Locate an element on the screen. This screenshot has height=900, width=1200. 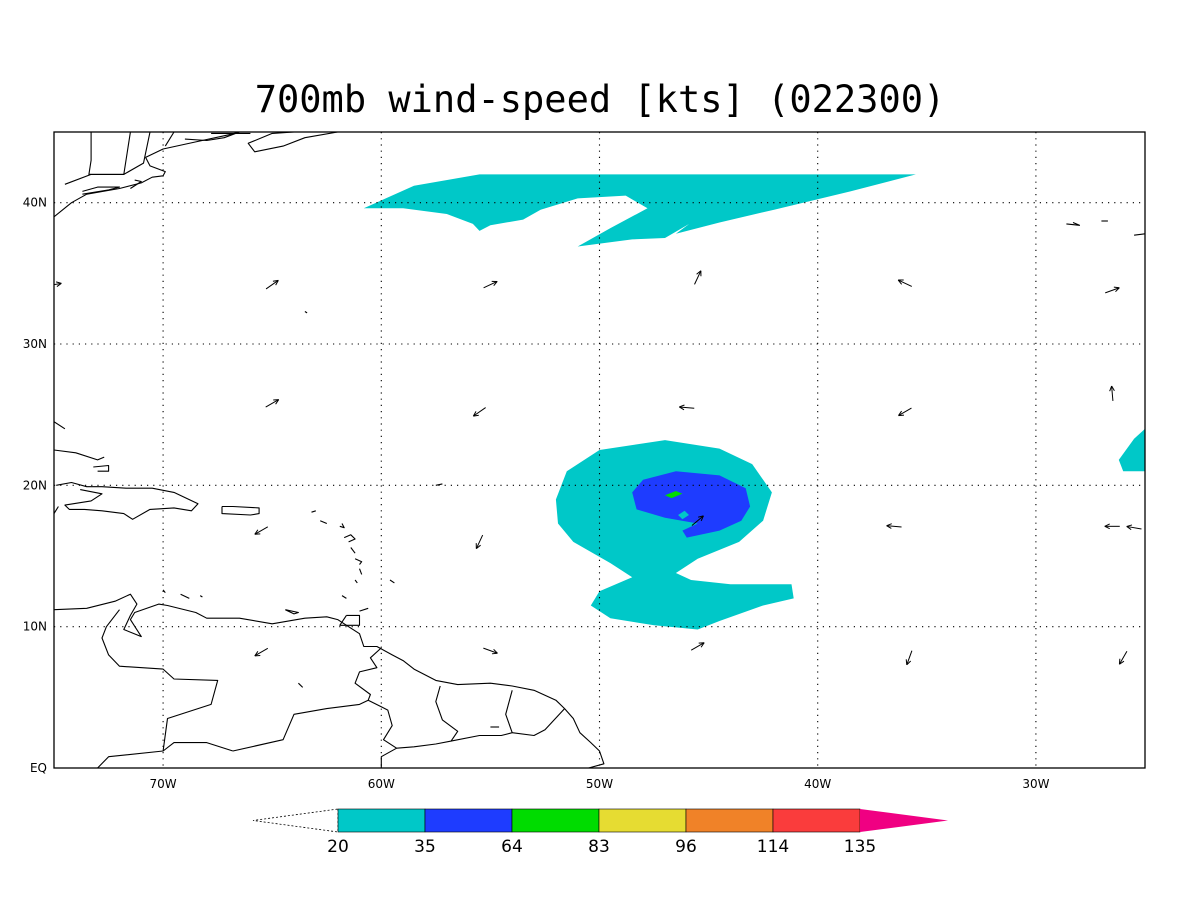
contour-eye-spot is located at coordinates (683, 515).